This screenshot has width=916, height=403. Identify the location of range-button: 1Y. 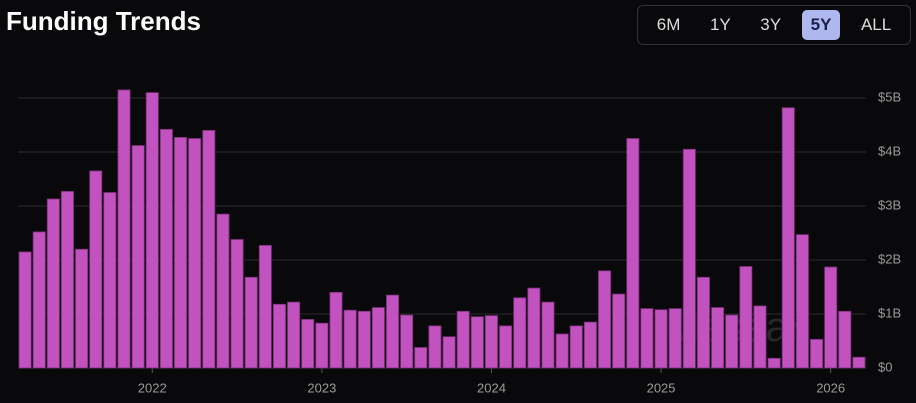
(720, 24).